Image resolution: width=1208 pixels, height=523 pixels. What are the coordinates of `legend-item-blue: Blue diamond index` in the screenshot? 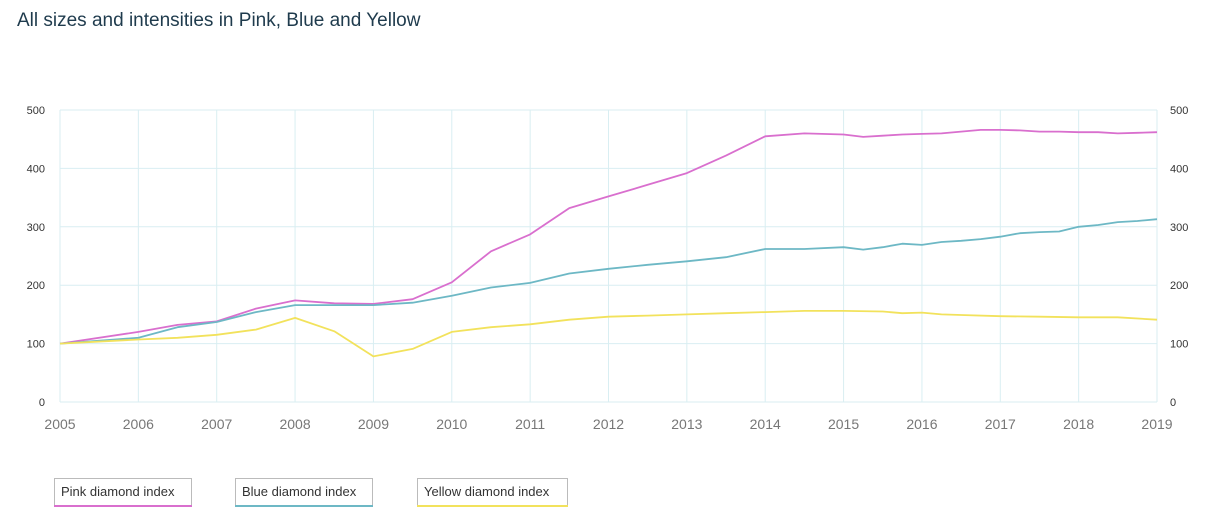 It's located at (304, 492).